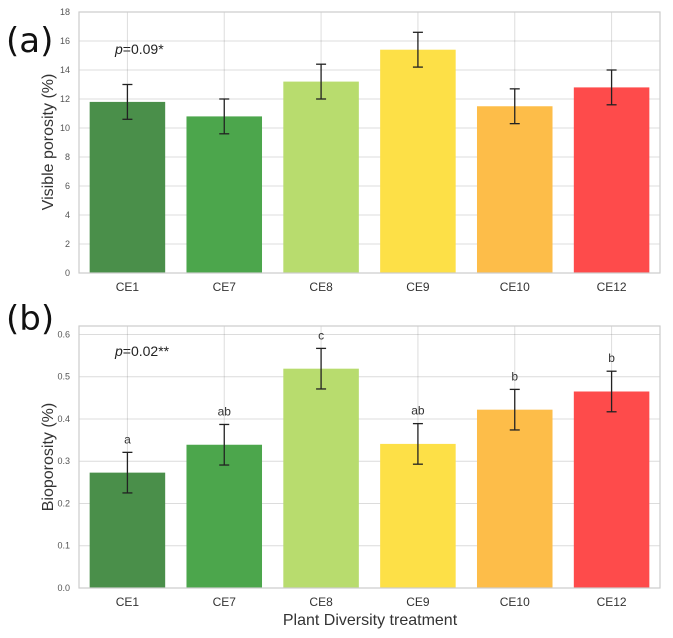 Image resolution: width=673 pixels, height=638 pixels. What do you see at coordinates (65, 41) in the screenshot?
I see `y-tick-label: 16` at bounding box center [65, 41].